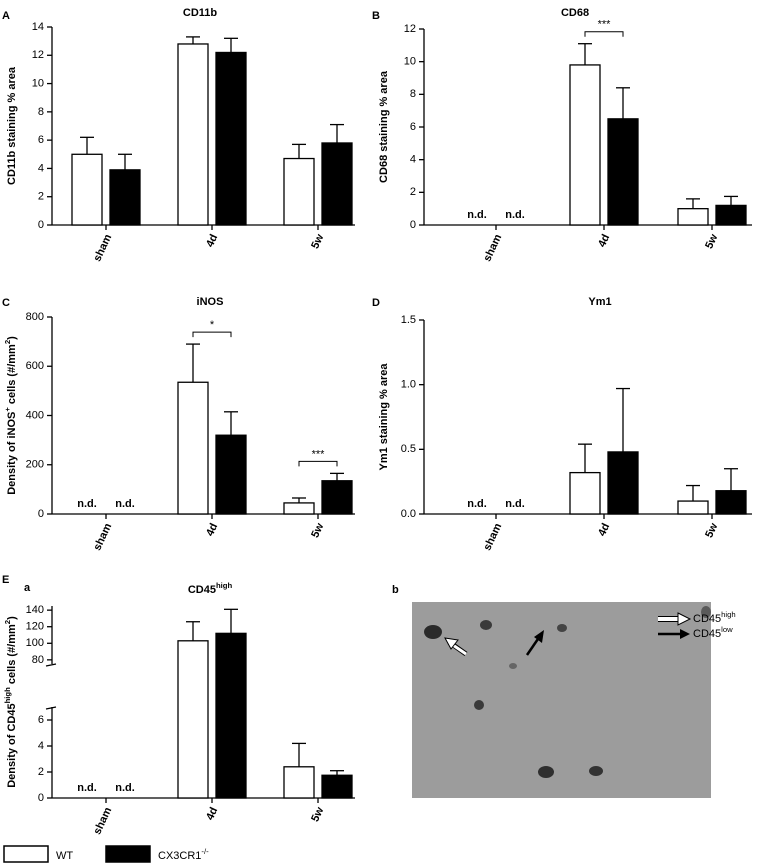  What do you see at coordinates (35, 465) in the screenshot?
I see `y-tick-label: 200` at bounding box center [35, 465].